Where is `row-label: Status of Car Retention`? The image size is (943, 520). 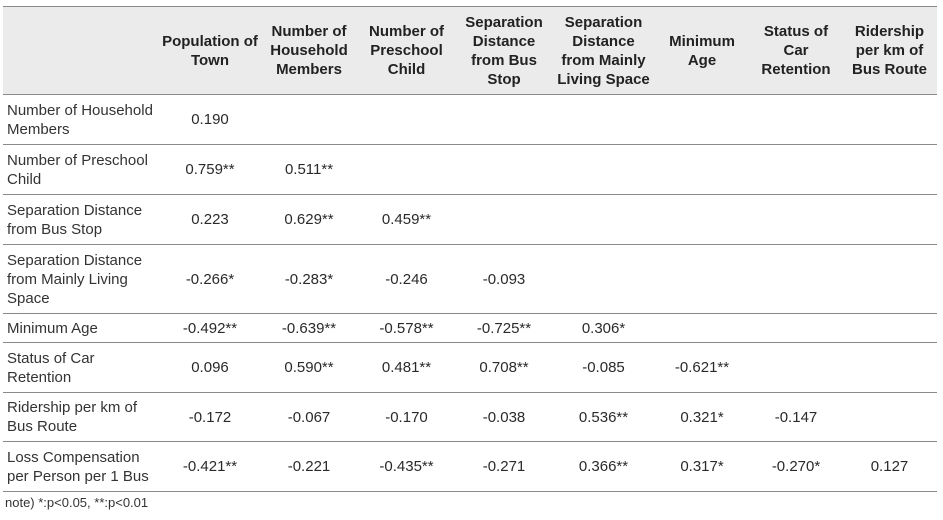 row-label: Status of Car Retention is located at coordinates (81, 367).